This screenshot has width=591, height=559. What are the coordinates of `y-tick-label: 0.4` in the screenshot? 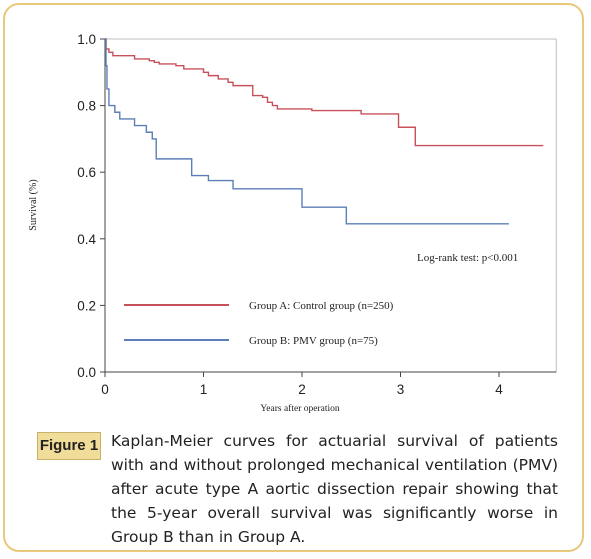 It's located at (86, 239).